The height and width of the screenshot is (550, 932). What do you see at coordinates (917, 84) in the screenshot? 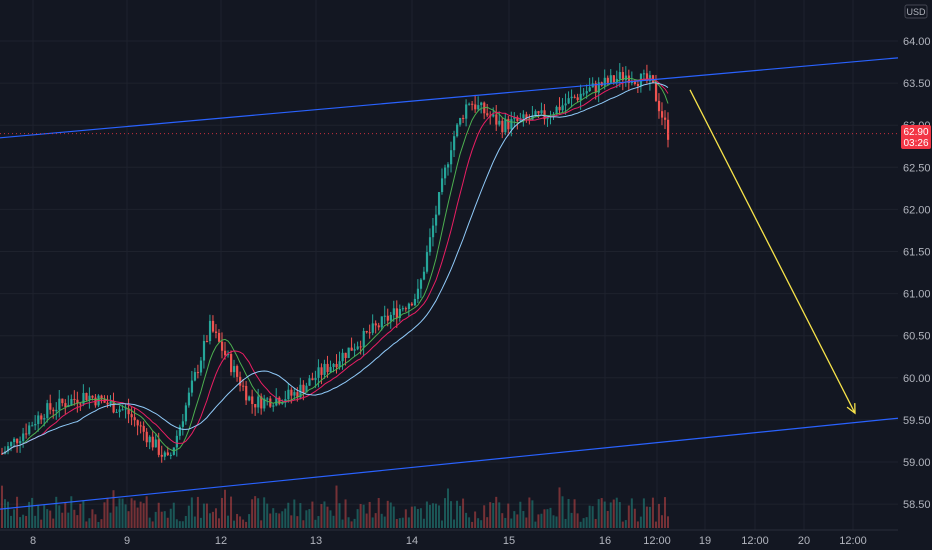
I see `price-tick-label: 63.50` at bounding box center [917, 84].